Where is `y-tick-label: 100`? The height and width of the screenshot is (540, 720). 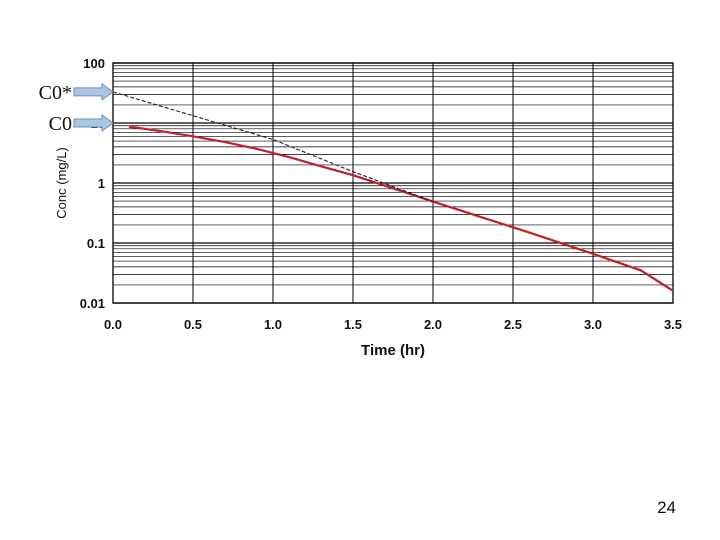 y-tick-label: 100 is located at coordinates (94, 63).